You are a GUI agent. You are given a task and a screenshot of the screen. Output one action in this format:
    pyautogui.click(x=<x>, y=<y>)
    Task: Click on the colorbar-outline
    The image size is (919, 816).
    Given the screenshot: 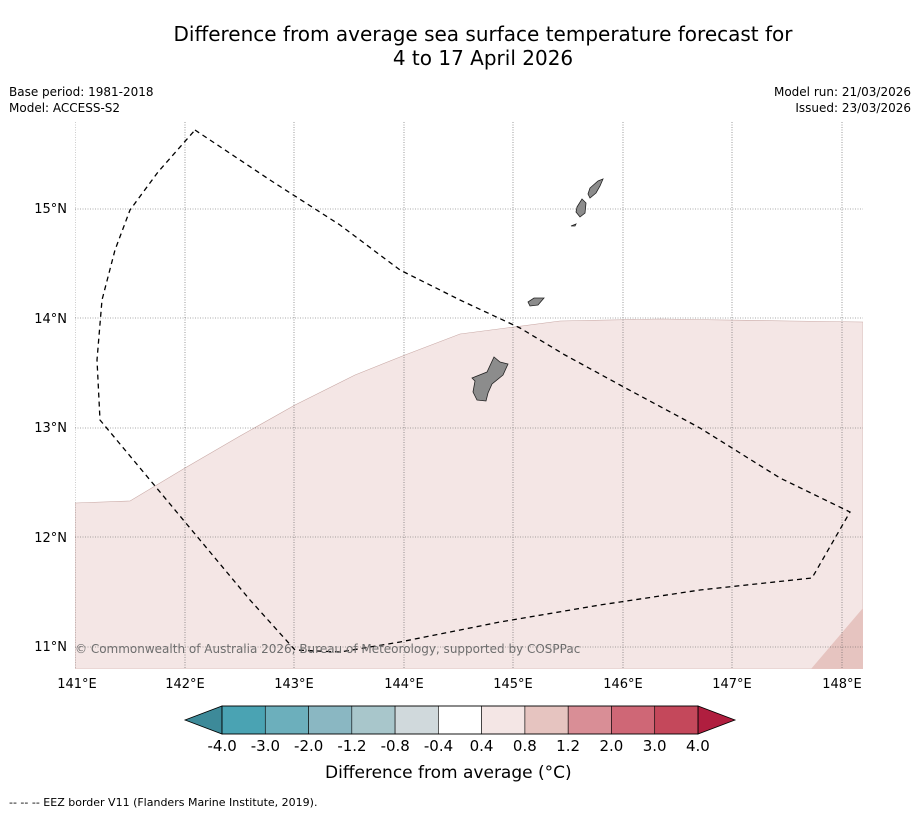 What is the action you would take?
    pyautogui.click(x=460, y=720)
    